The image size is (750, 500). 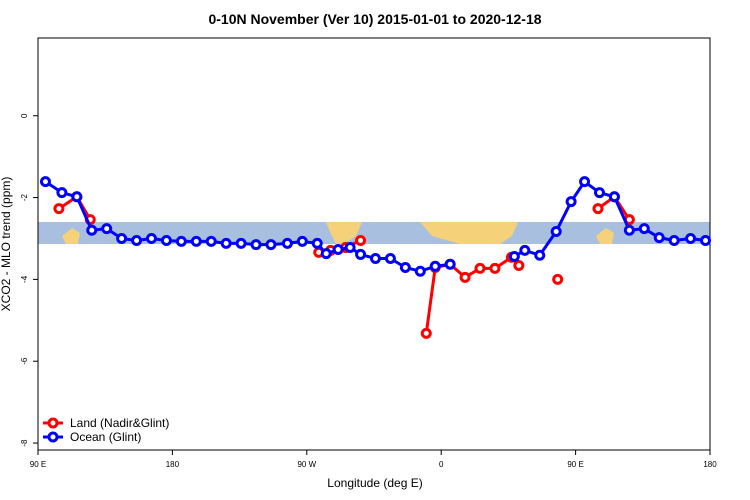 I want to click on y-tick-label: 0, so click(x=24, y=115).